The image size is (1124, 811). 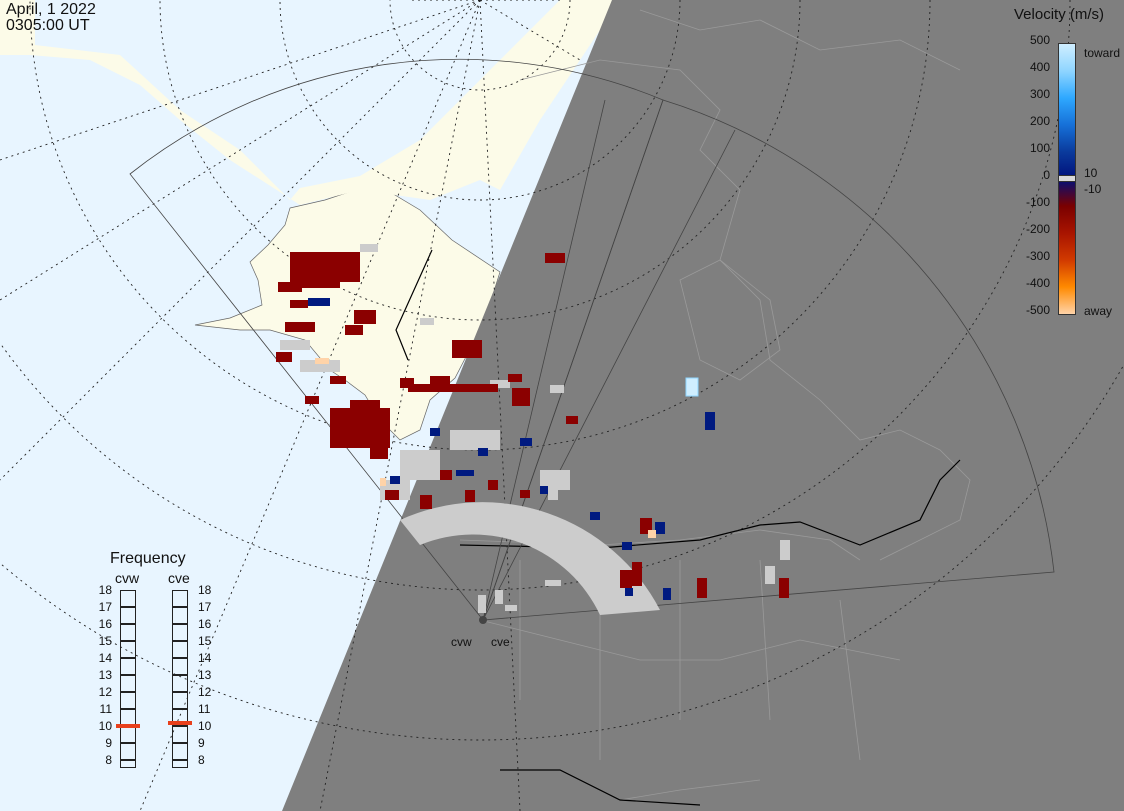 I want to click on velocity-tick: 0, so click(x=1046, y=175).